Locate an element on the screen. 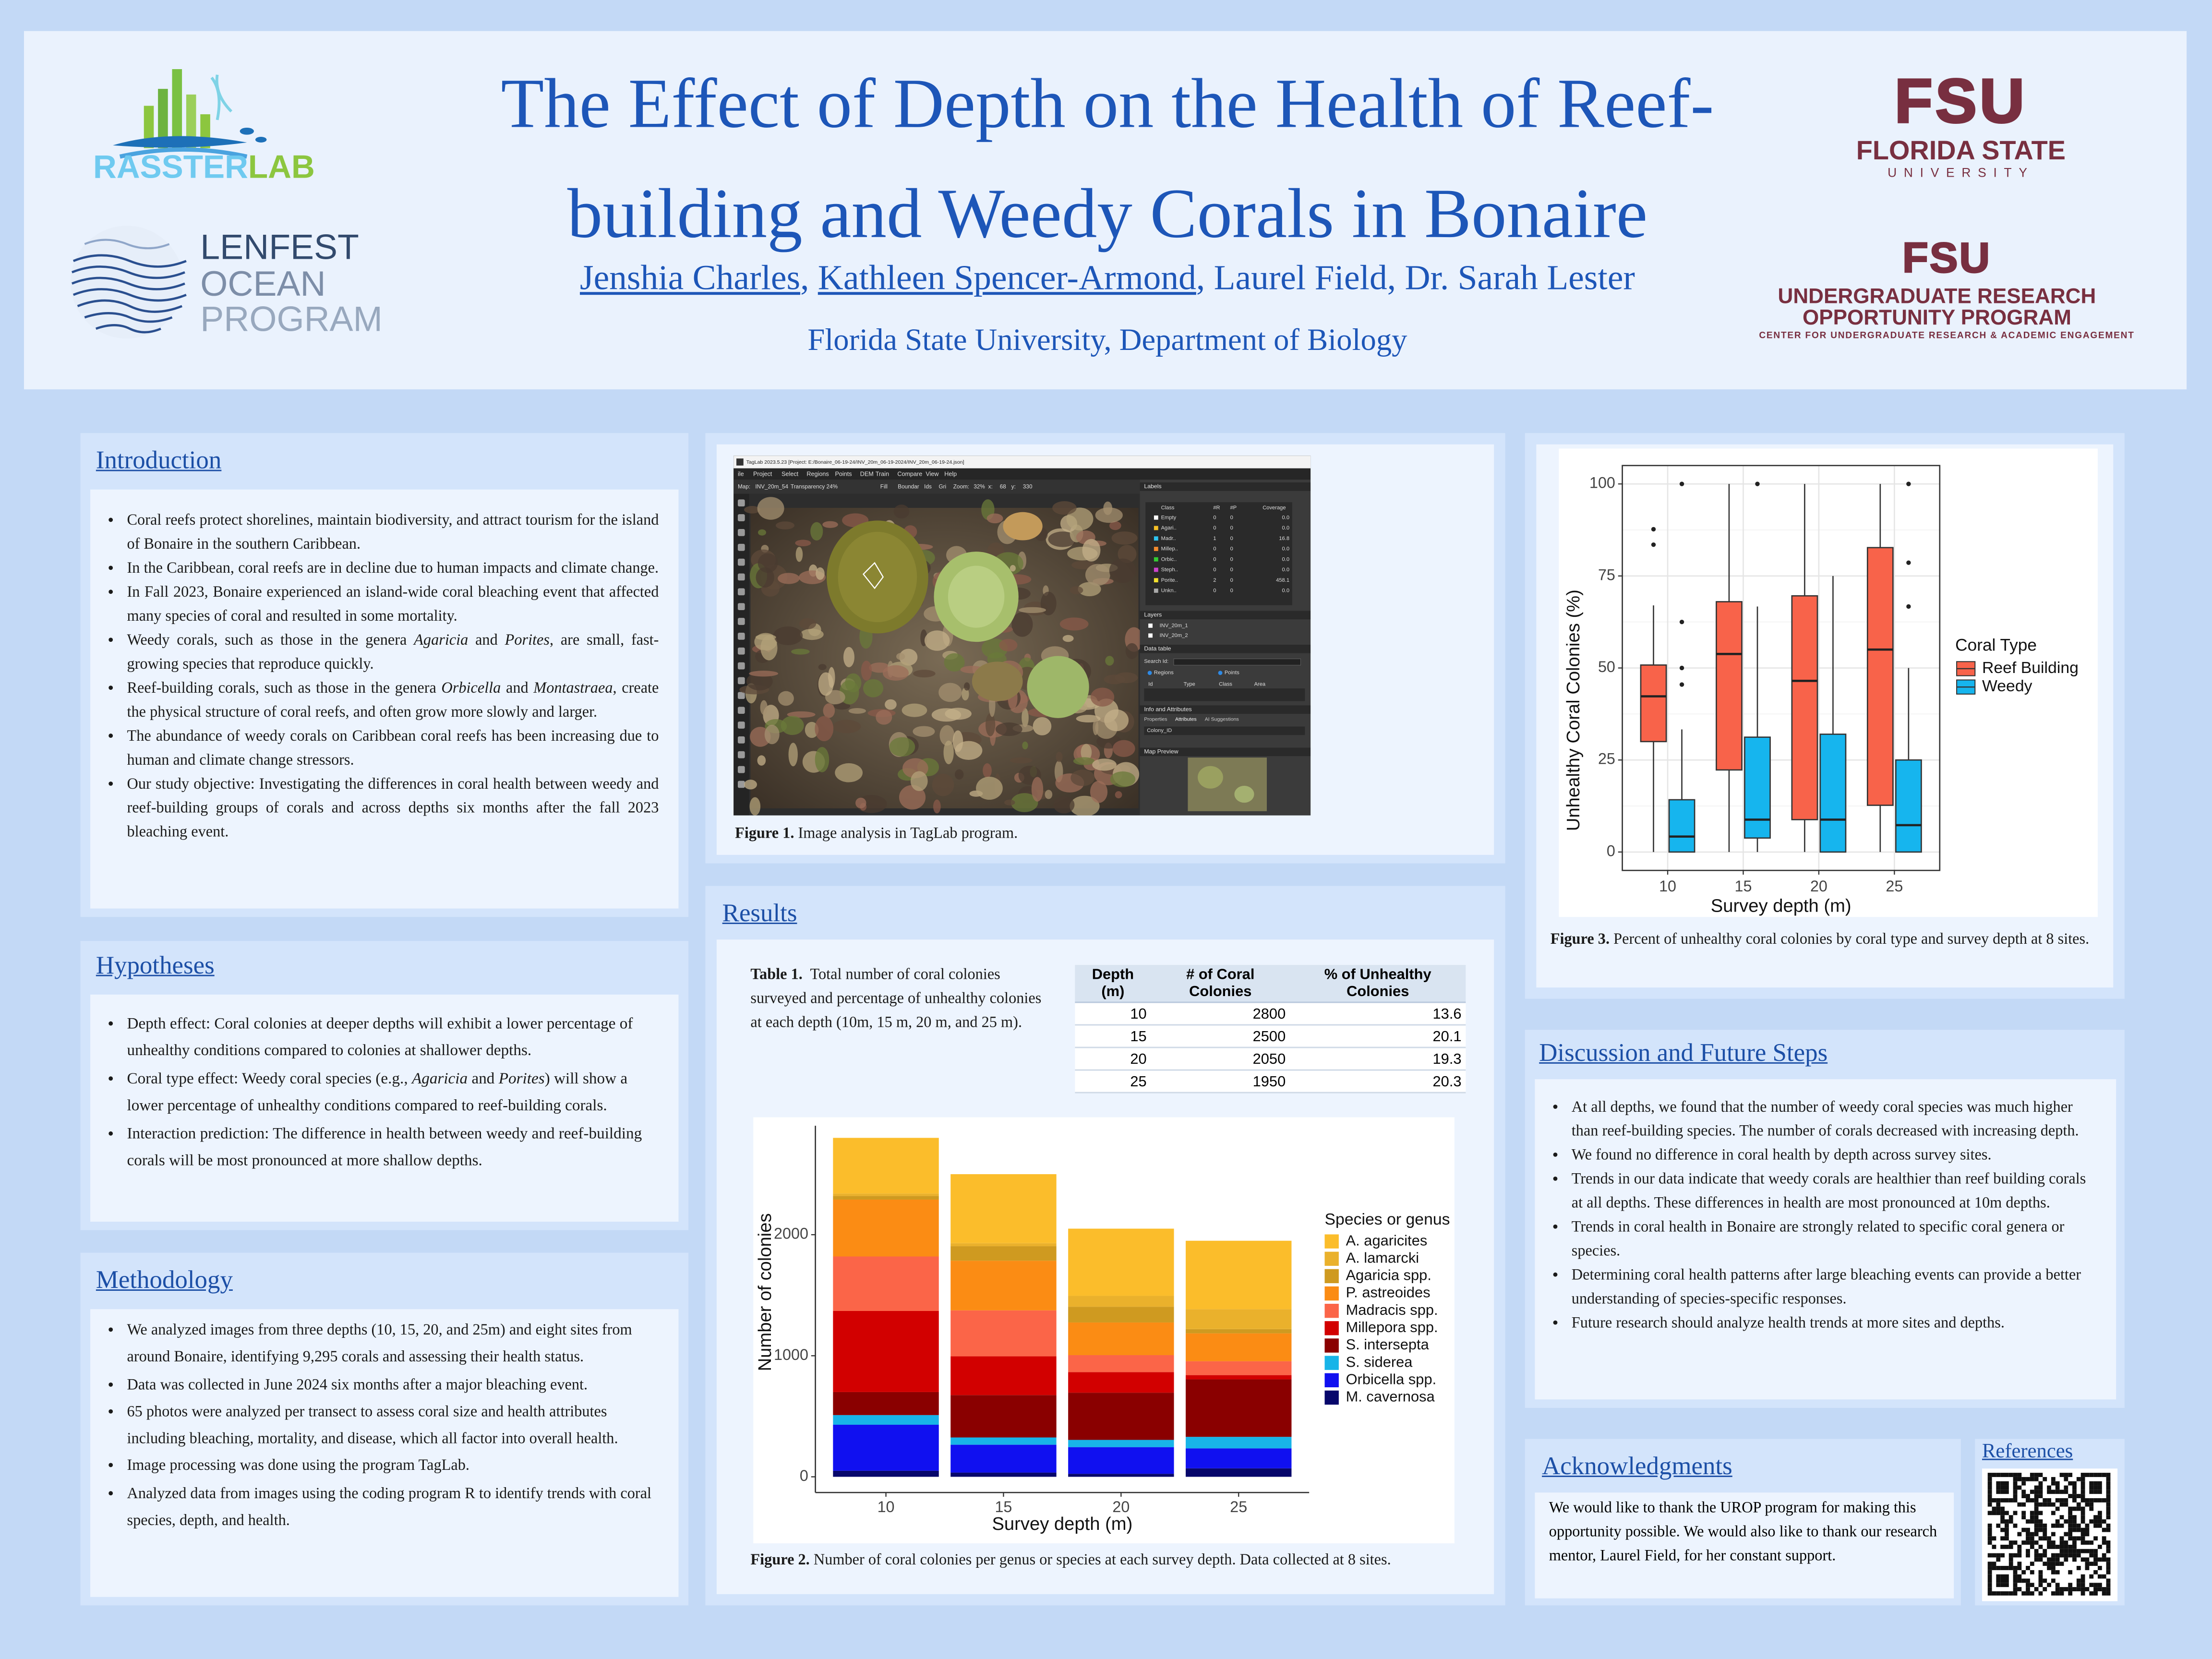 The height and width of the screenshot is (1659, 2212). qr-code is located at coordinates (2050, 1534).